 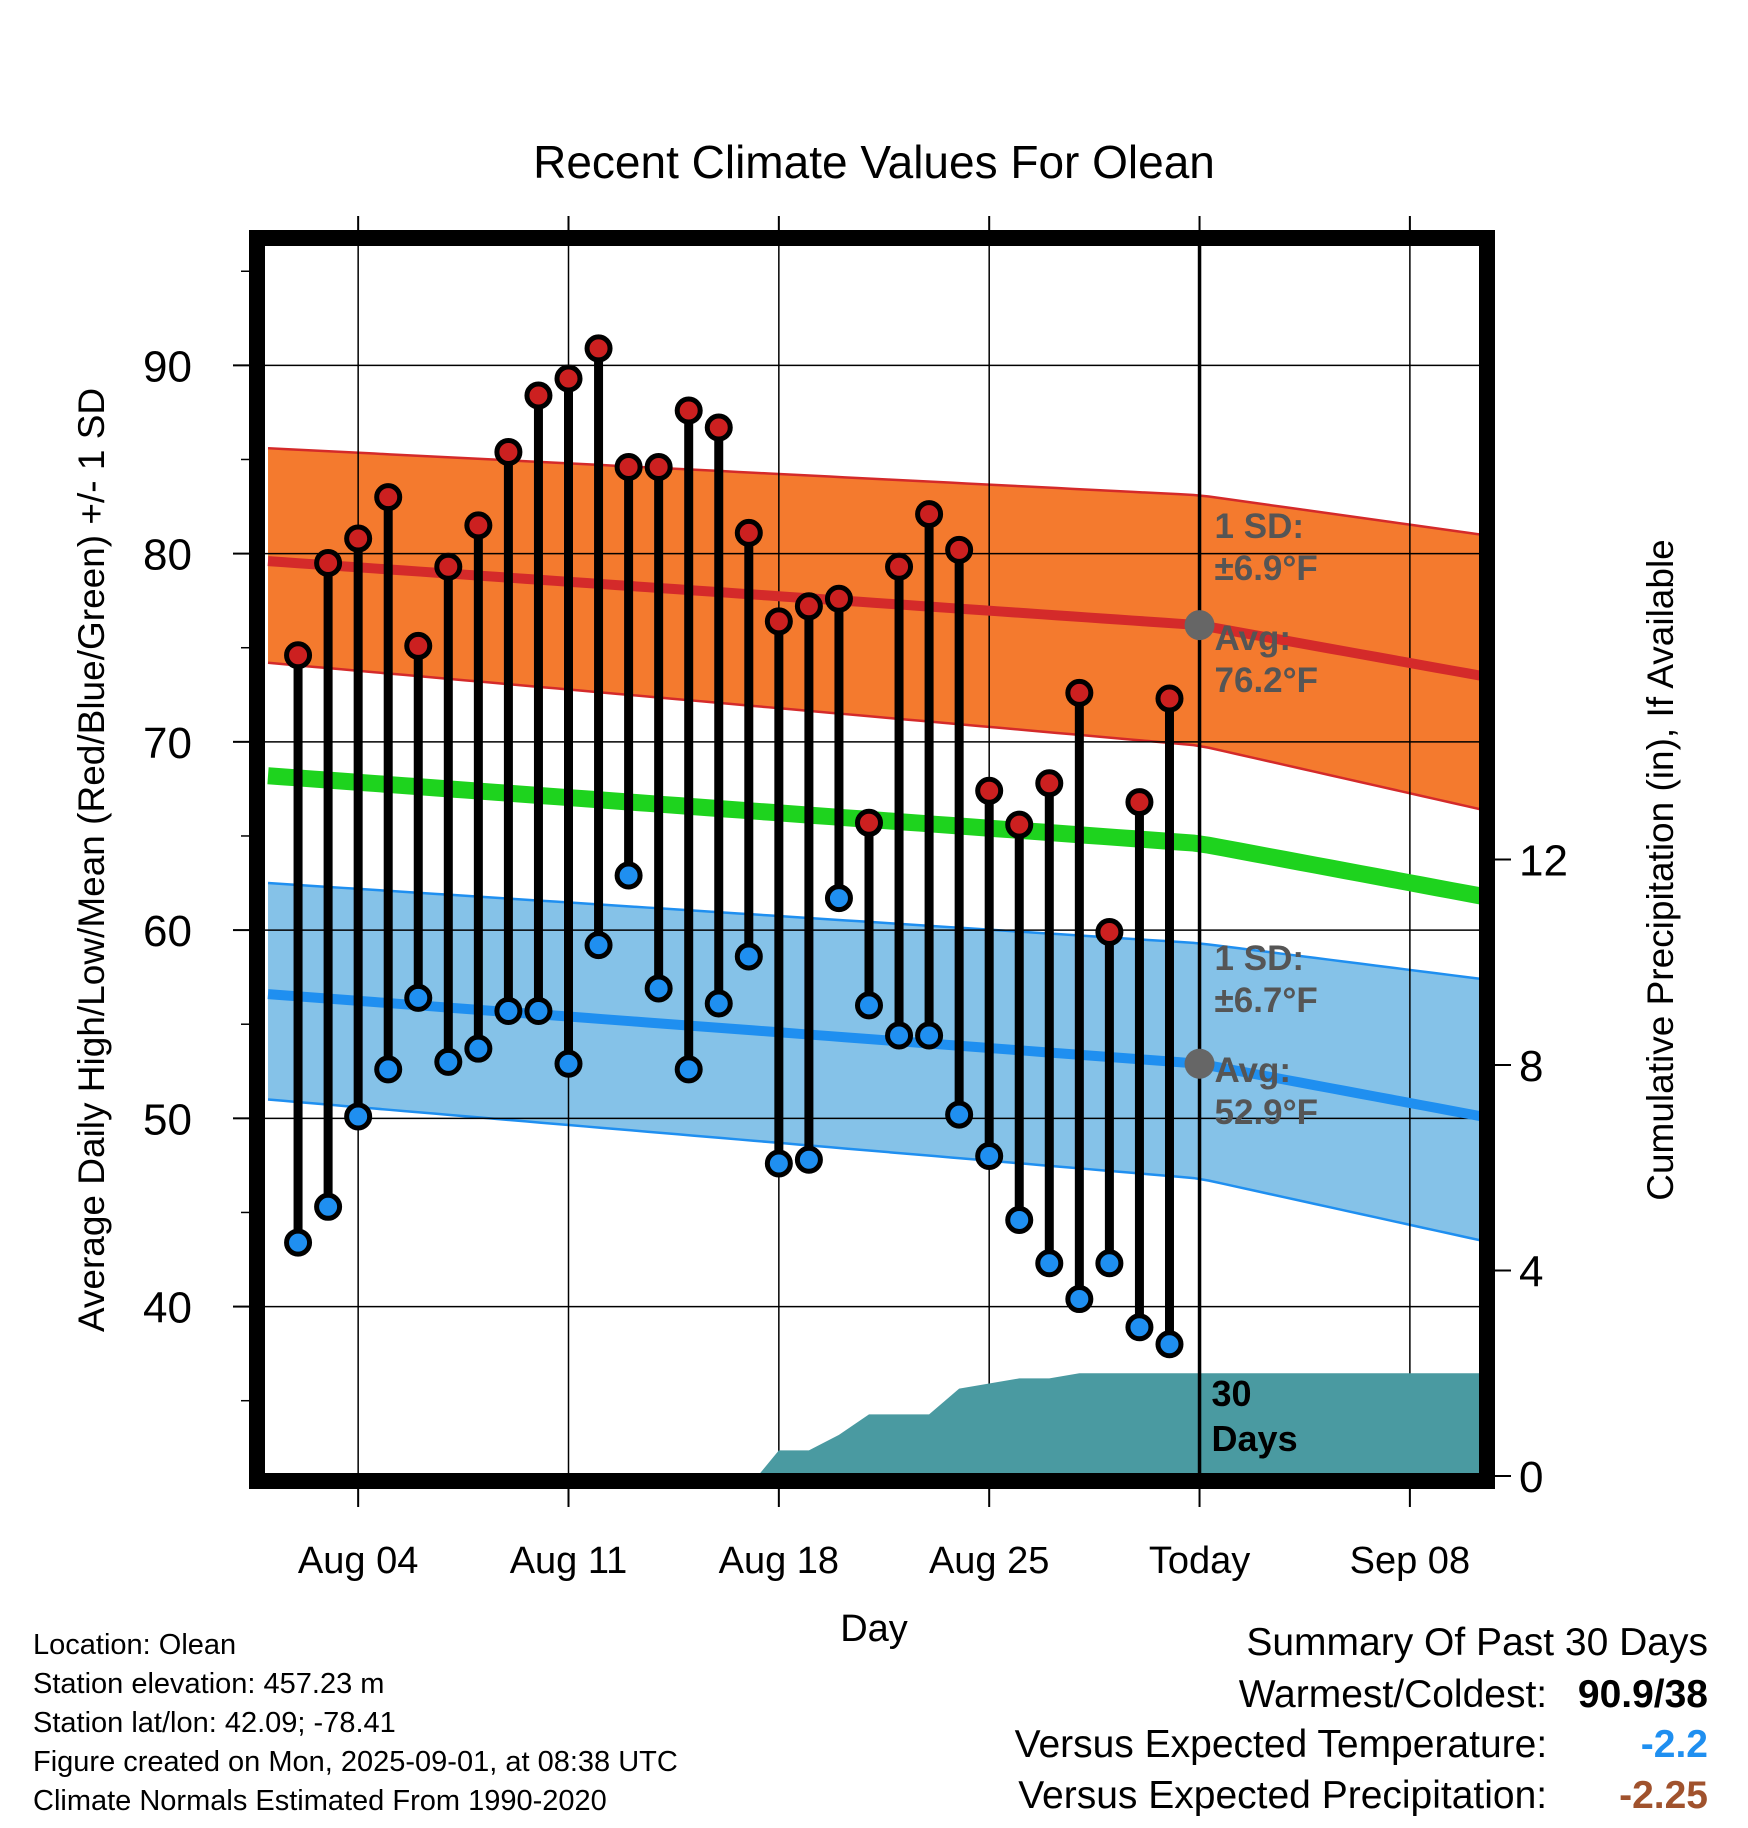 I want to click on summary-title: Summary Of Past 30 Days, so click(x=1477, y=1642).